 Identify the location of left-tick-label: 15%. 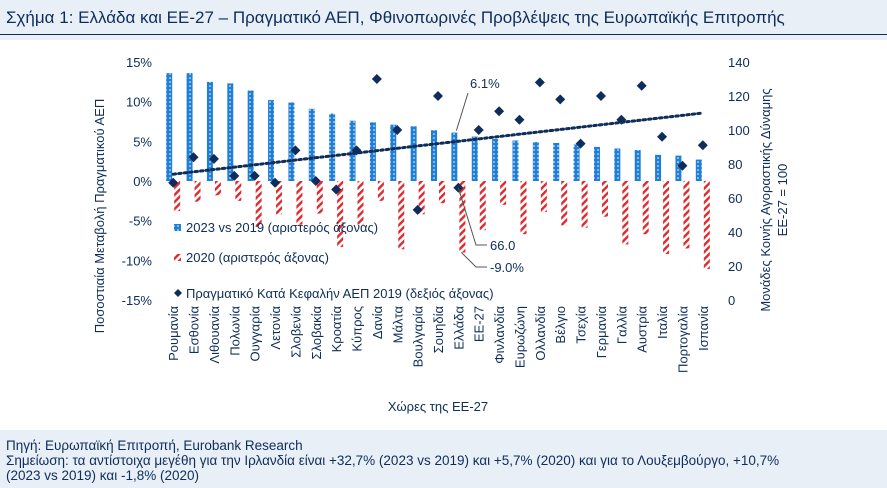
(139, 62).